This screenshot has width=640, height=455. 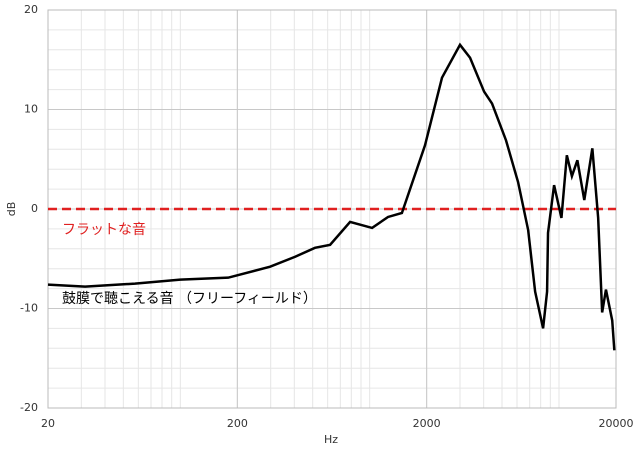 What do you see at coordinates (48, 423) in the screenshot?
I see `x-tick-label: 20` at bounding box center [48, 423].